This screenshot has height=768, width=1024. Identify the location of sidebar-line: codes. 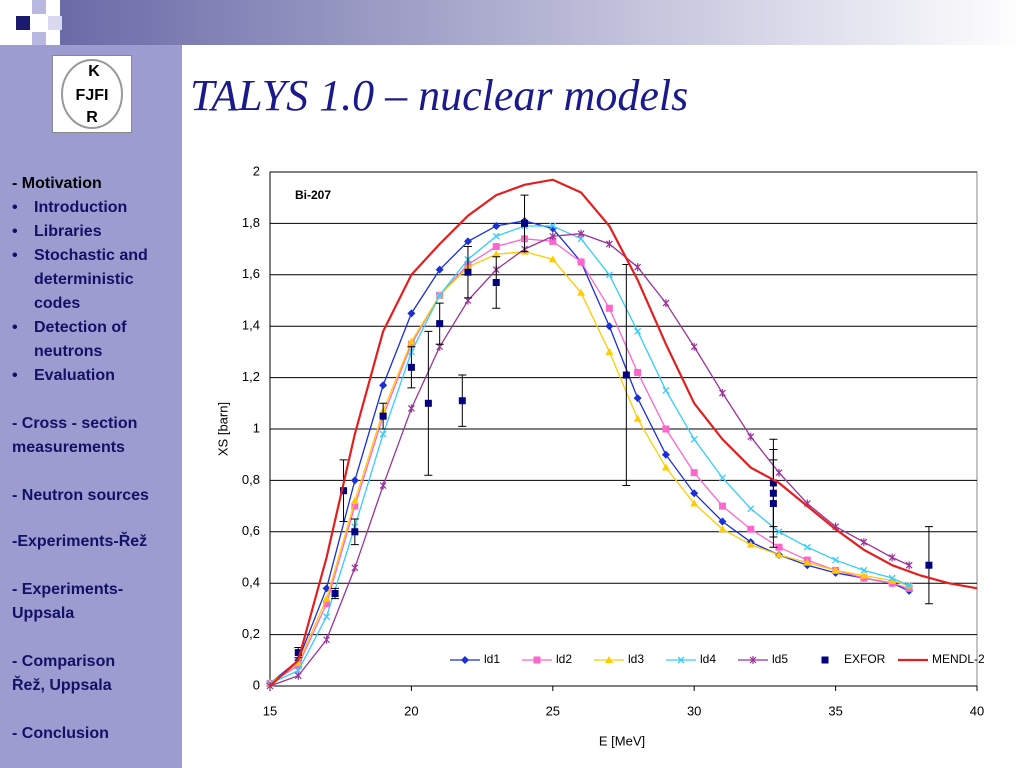
(57, 303).